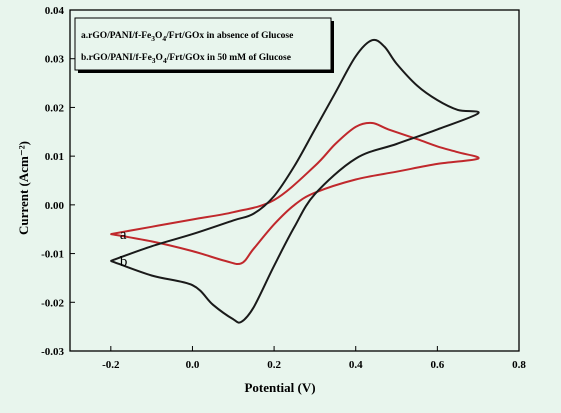 The image size is (561, 413). I want to click on x-tick-label: -0.2, so click(111, 365).